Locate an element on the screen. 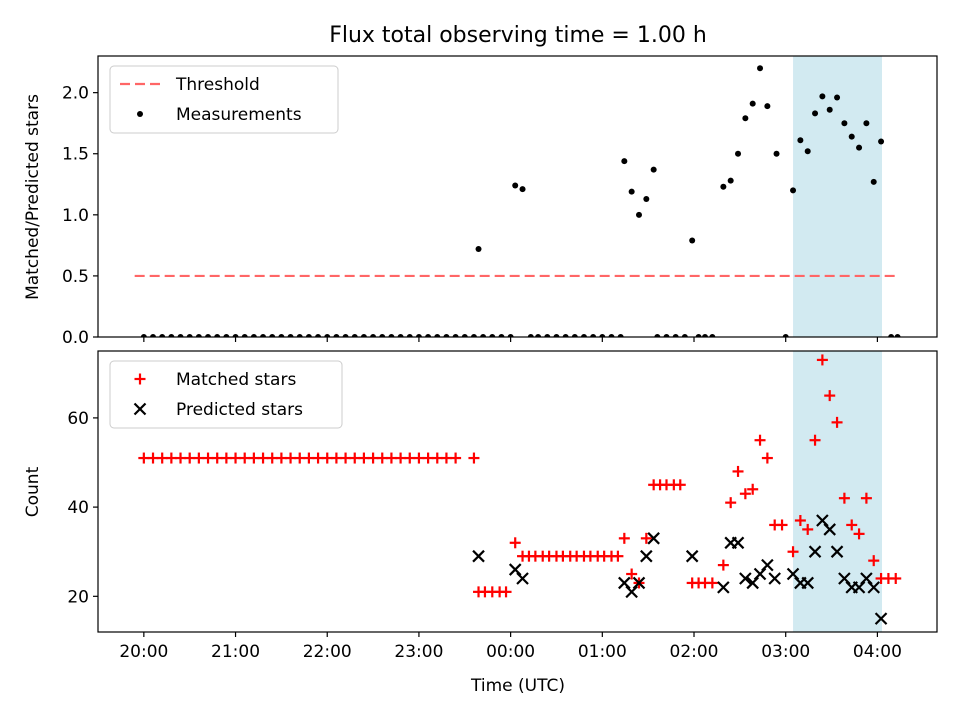  legend: Threshold Measurements is located at coordinates (224, 99).